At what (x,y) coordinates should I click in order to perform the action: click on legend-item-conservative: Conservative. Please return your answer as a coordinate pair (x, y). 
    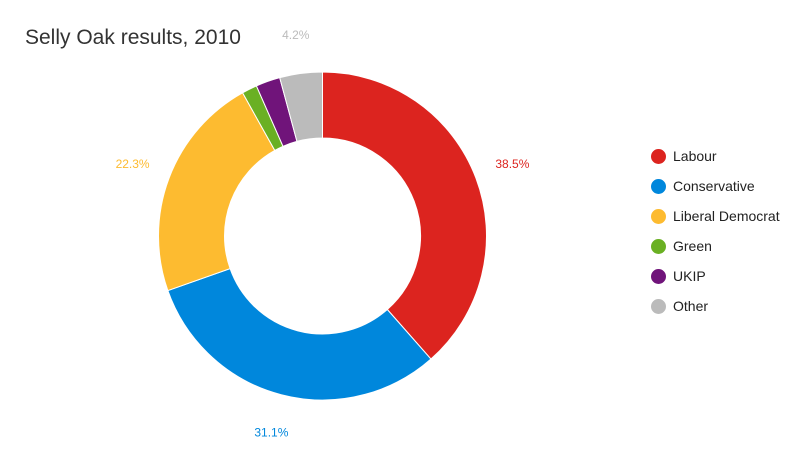
    Looking at the image, I should click on (715, 186).